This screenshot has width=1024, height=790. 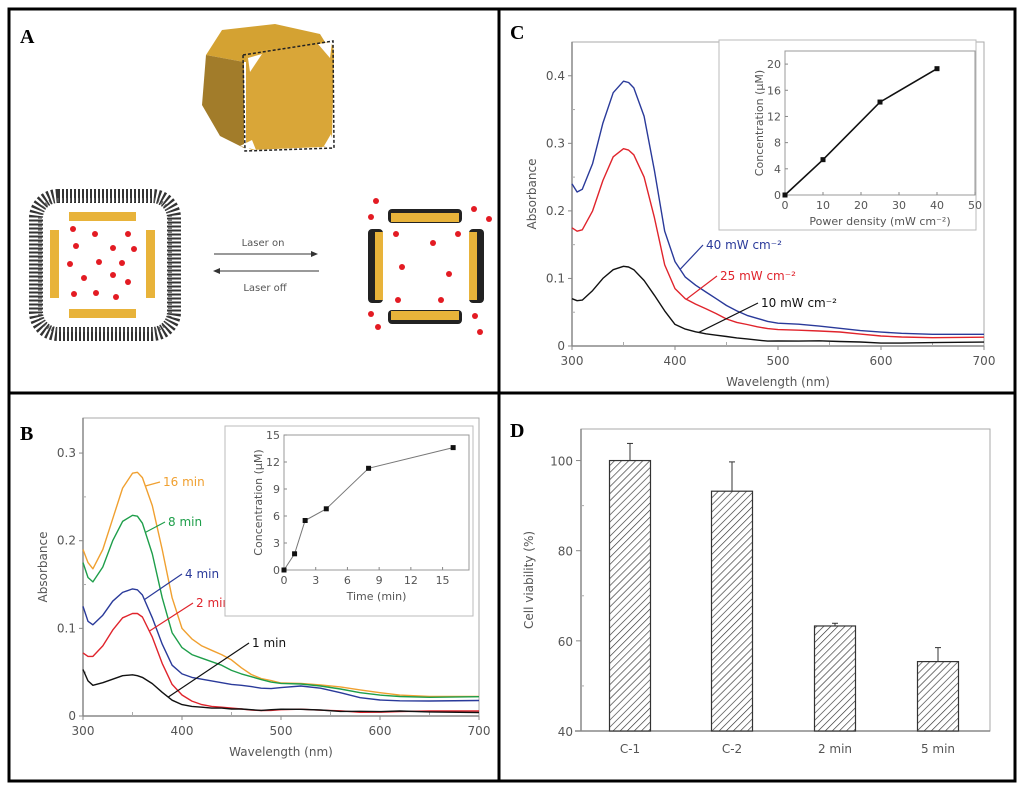 What do you see at coordinates (379, 580) in the screenshot?
I see `inset-x-tick-label: 9` at bounding box center [379, 580].